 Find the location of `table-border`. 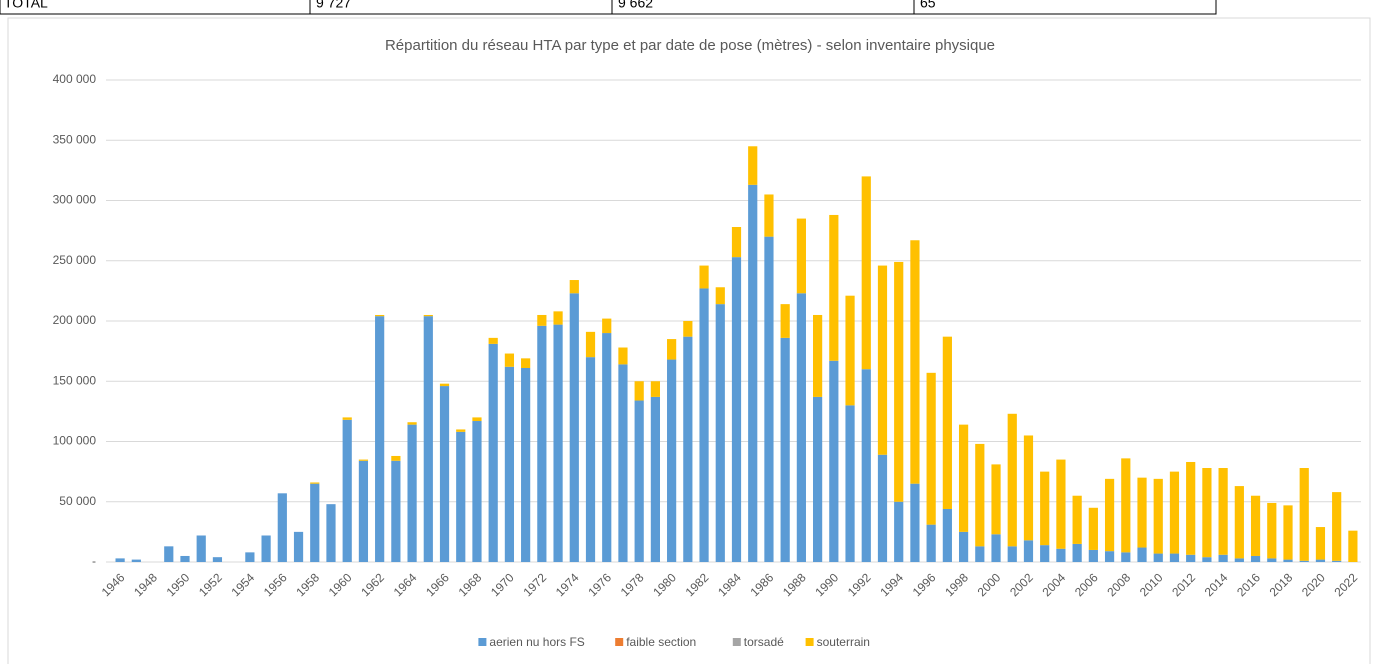

table-border is located at coordinates (608, 7).